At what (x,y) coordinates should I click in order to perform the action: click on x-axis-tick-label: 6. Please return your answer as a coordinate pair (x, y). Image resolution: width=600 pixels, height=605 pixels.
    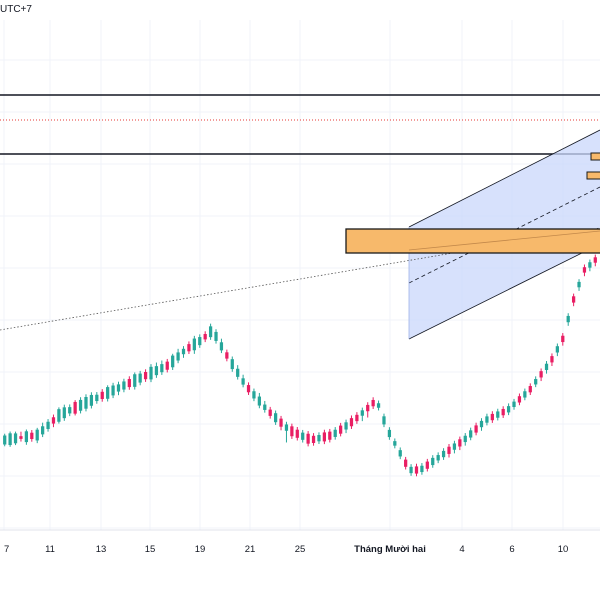
    Looking at the image, I should click on (511, 549).